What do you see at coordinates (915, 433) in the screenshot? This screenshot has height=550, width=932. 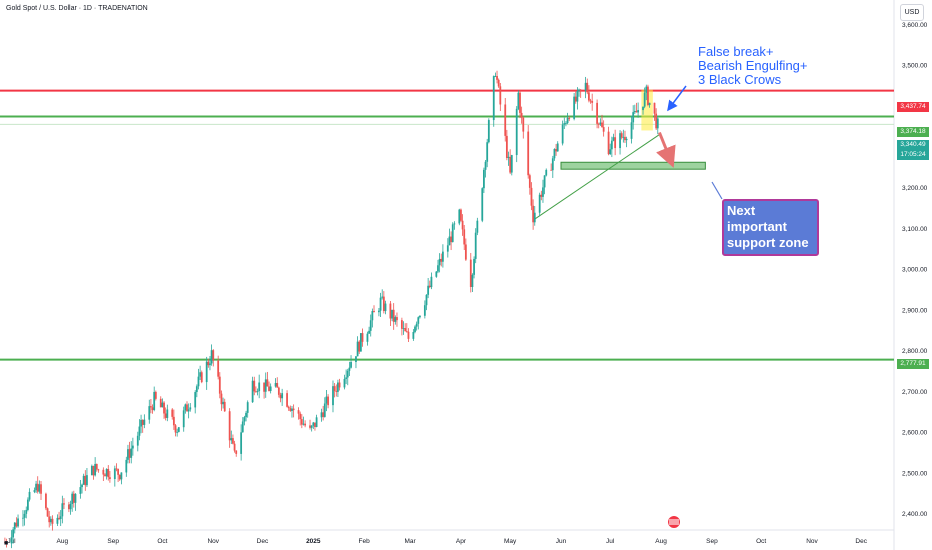 I see `y-tick-label: 2,600.00` at bounding box center [915, 433].